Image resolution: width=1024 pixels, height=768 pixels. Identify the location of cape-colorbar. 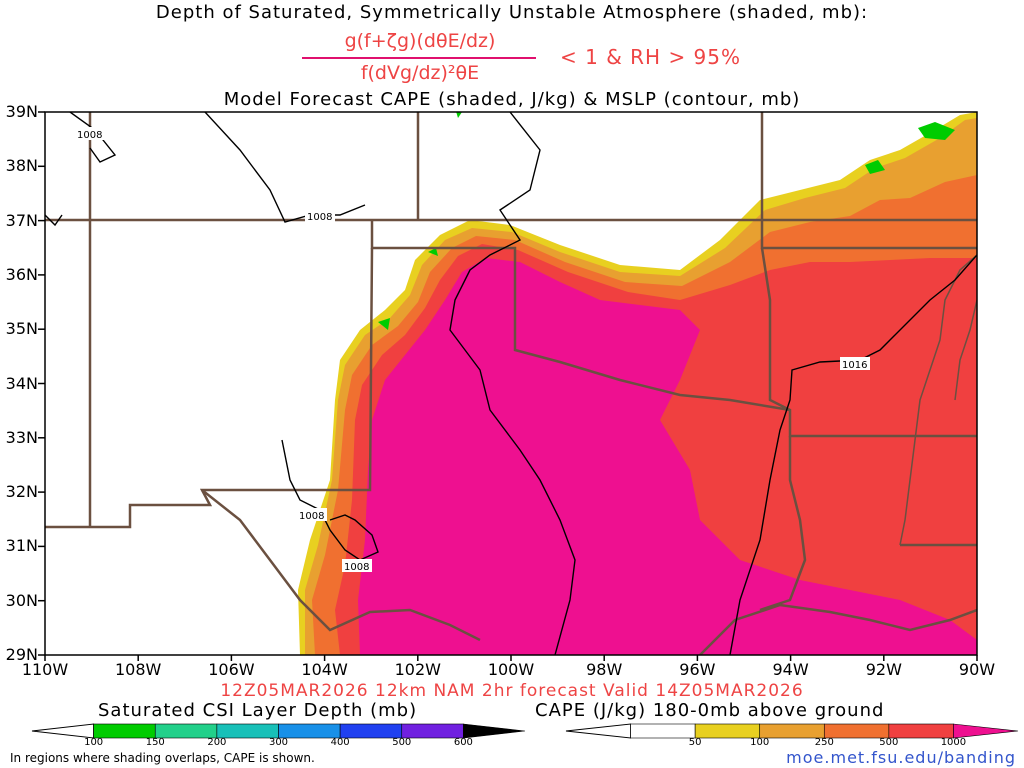
(792, 731).